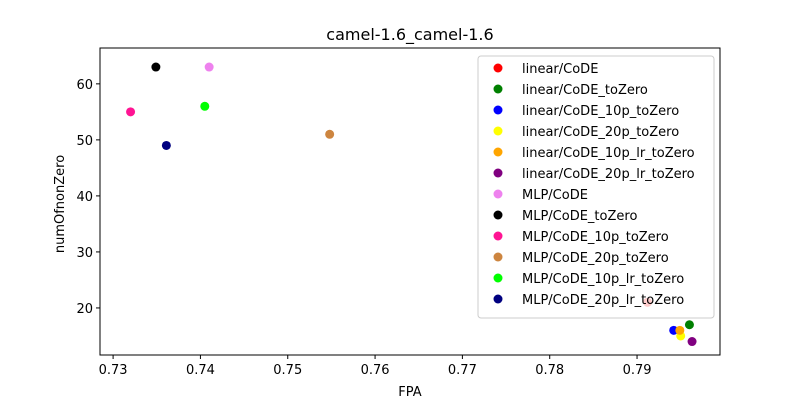 The height and width of the screenshot is (404, 800). I want to click on y-tick-label: 40, so click(84, 197).